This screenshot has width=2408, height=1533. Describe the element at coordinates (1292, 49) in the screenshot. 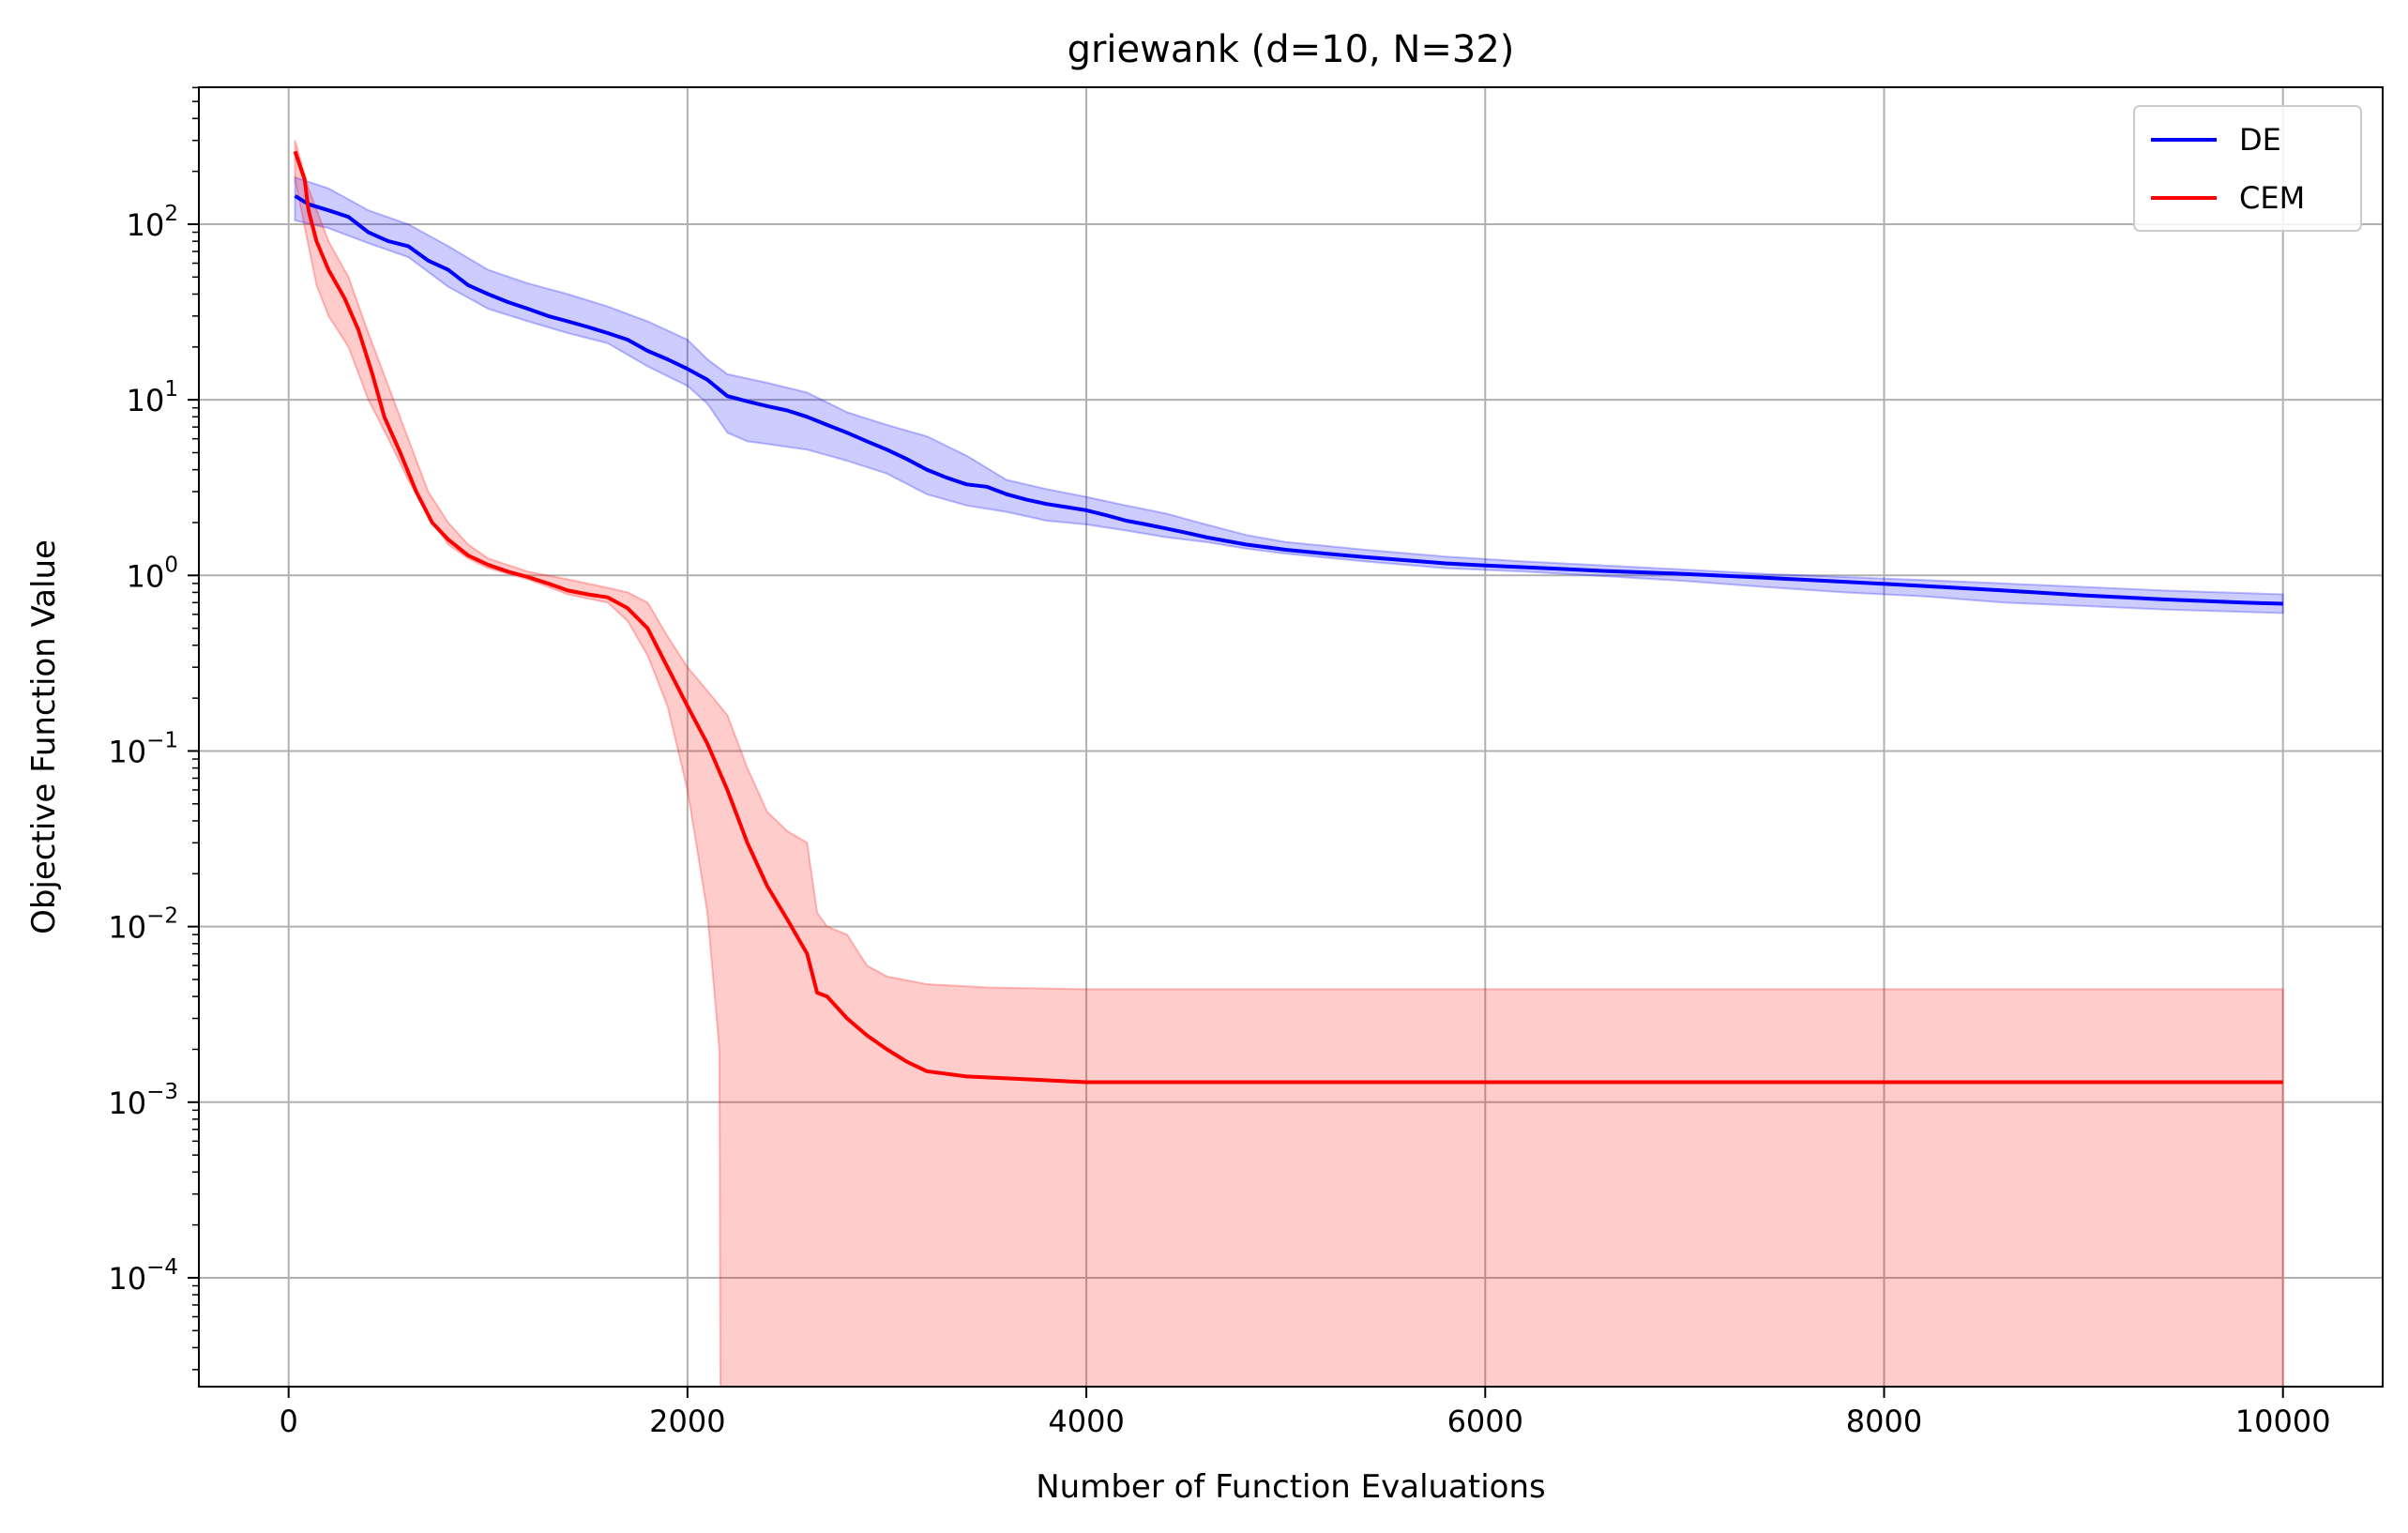

I see `chart-title: griewank (d=10, N=32)` at that location.